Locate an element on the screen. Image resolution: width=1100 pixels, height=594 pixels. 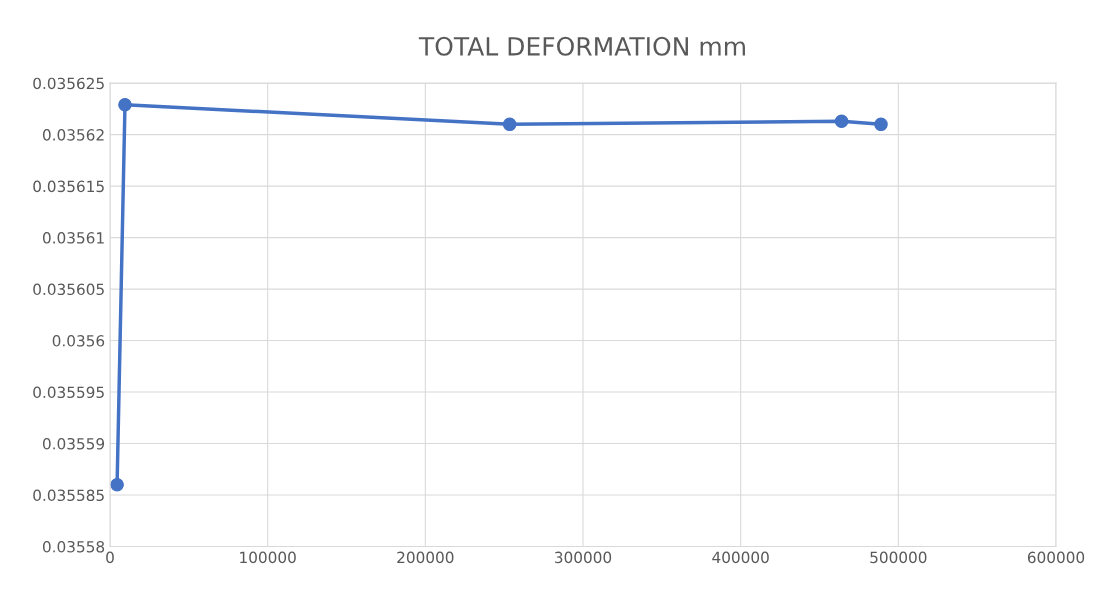
y-tick-label: 0.035625 is located at coordinates (68, 83).